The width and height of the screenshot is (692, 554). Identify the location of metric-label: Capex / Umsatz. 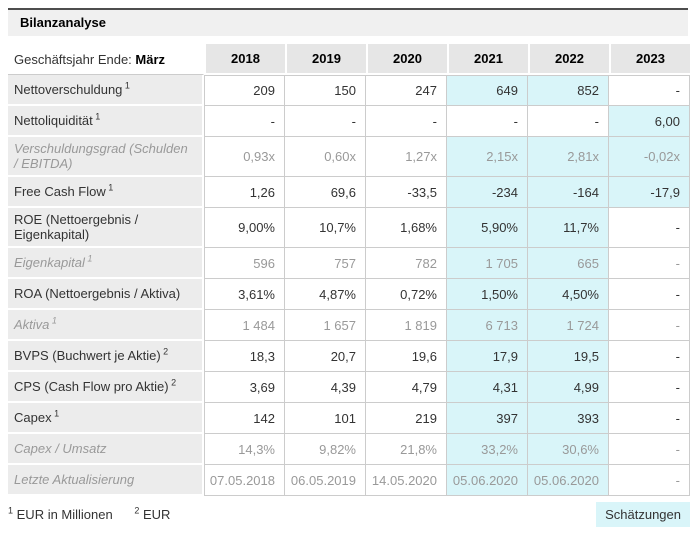
(106, 449).